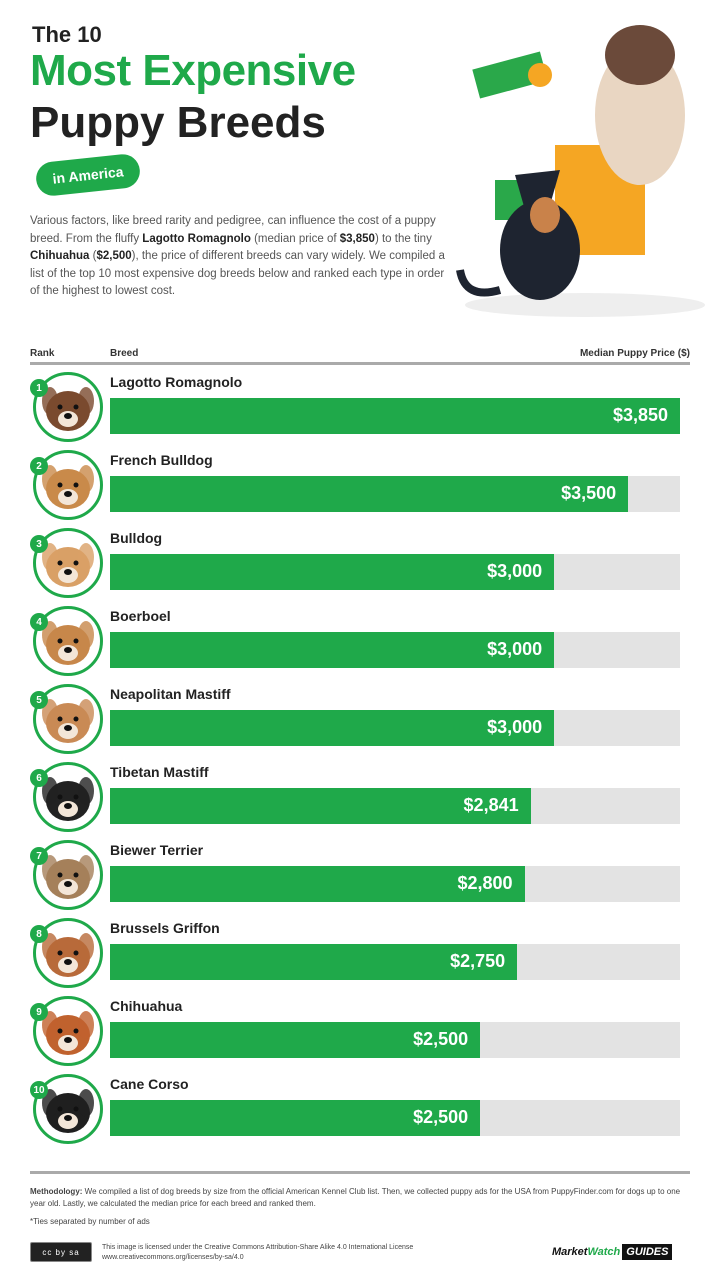 The image size is (720, 1279). I want to click on bar-track: $2,750, so click(395, 962).